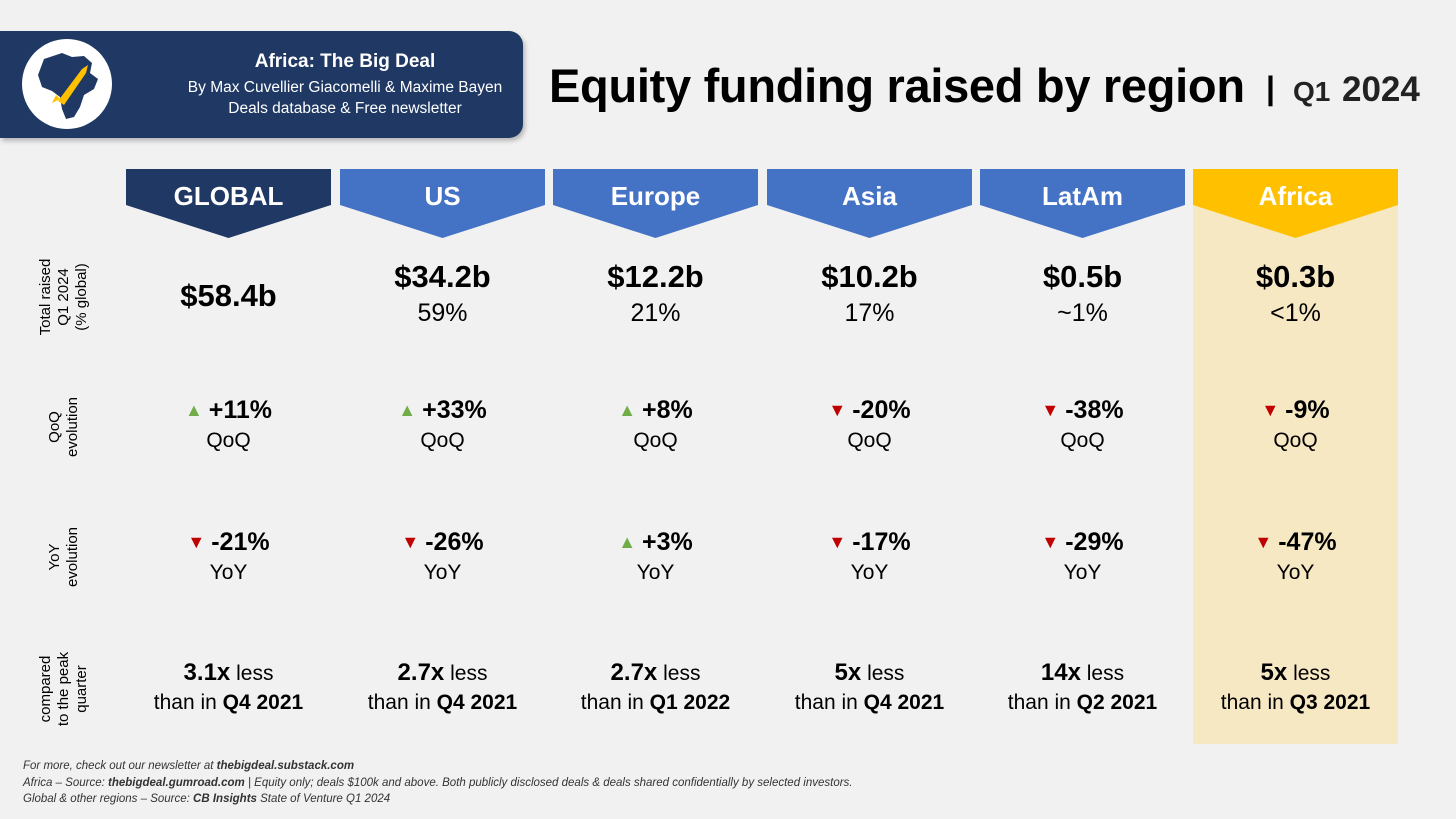 This screenshot has height=819, width=1456. What do you see at coordinates (442, 196) in the screenshot?
I see `region-header-label: US` at bounding box center [442, 196].